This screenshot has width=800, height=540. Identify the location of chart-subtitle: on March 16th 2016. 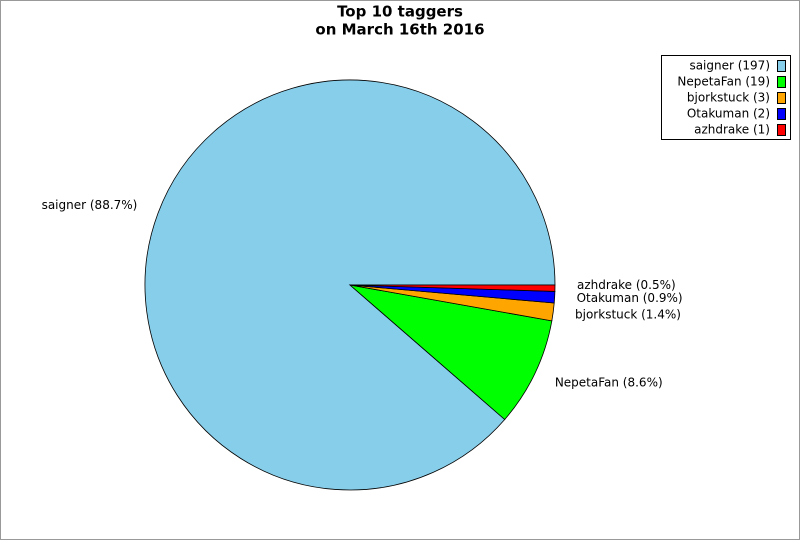
(399, 30).